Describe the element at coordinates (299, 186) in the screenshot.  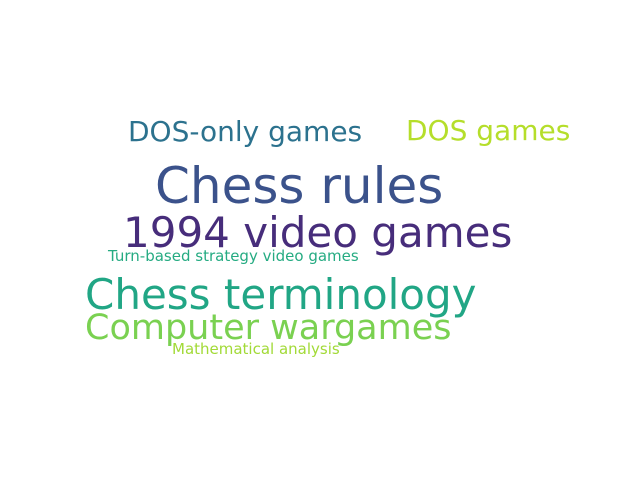
I see `word-chess-rules: Chess rules` at that location.